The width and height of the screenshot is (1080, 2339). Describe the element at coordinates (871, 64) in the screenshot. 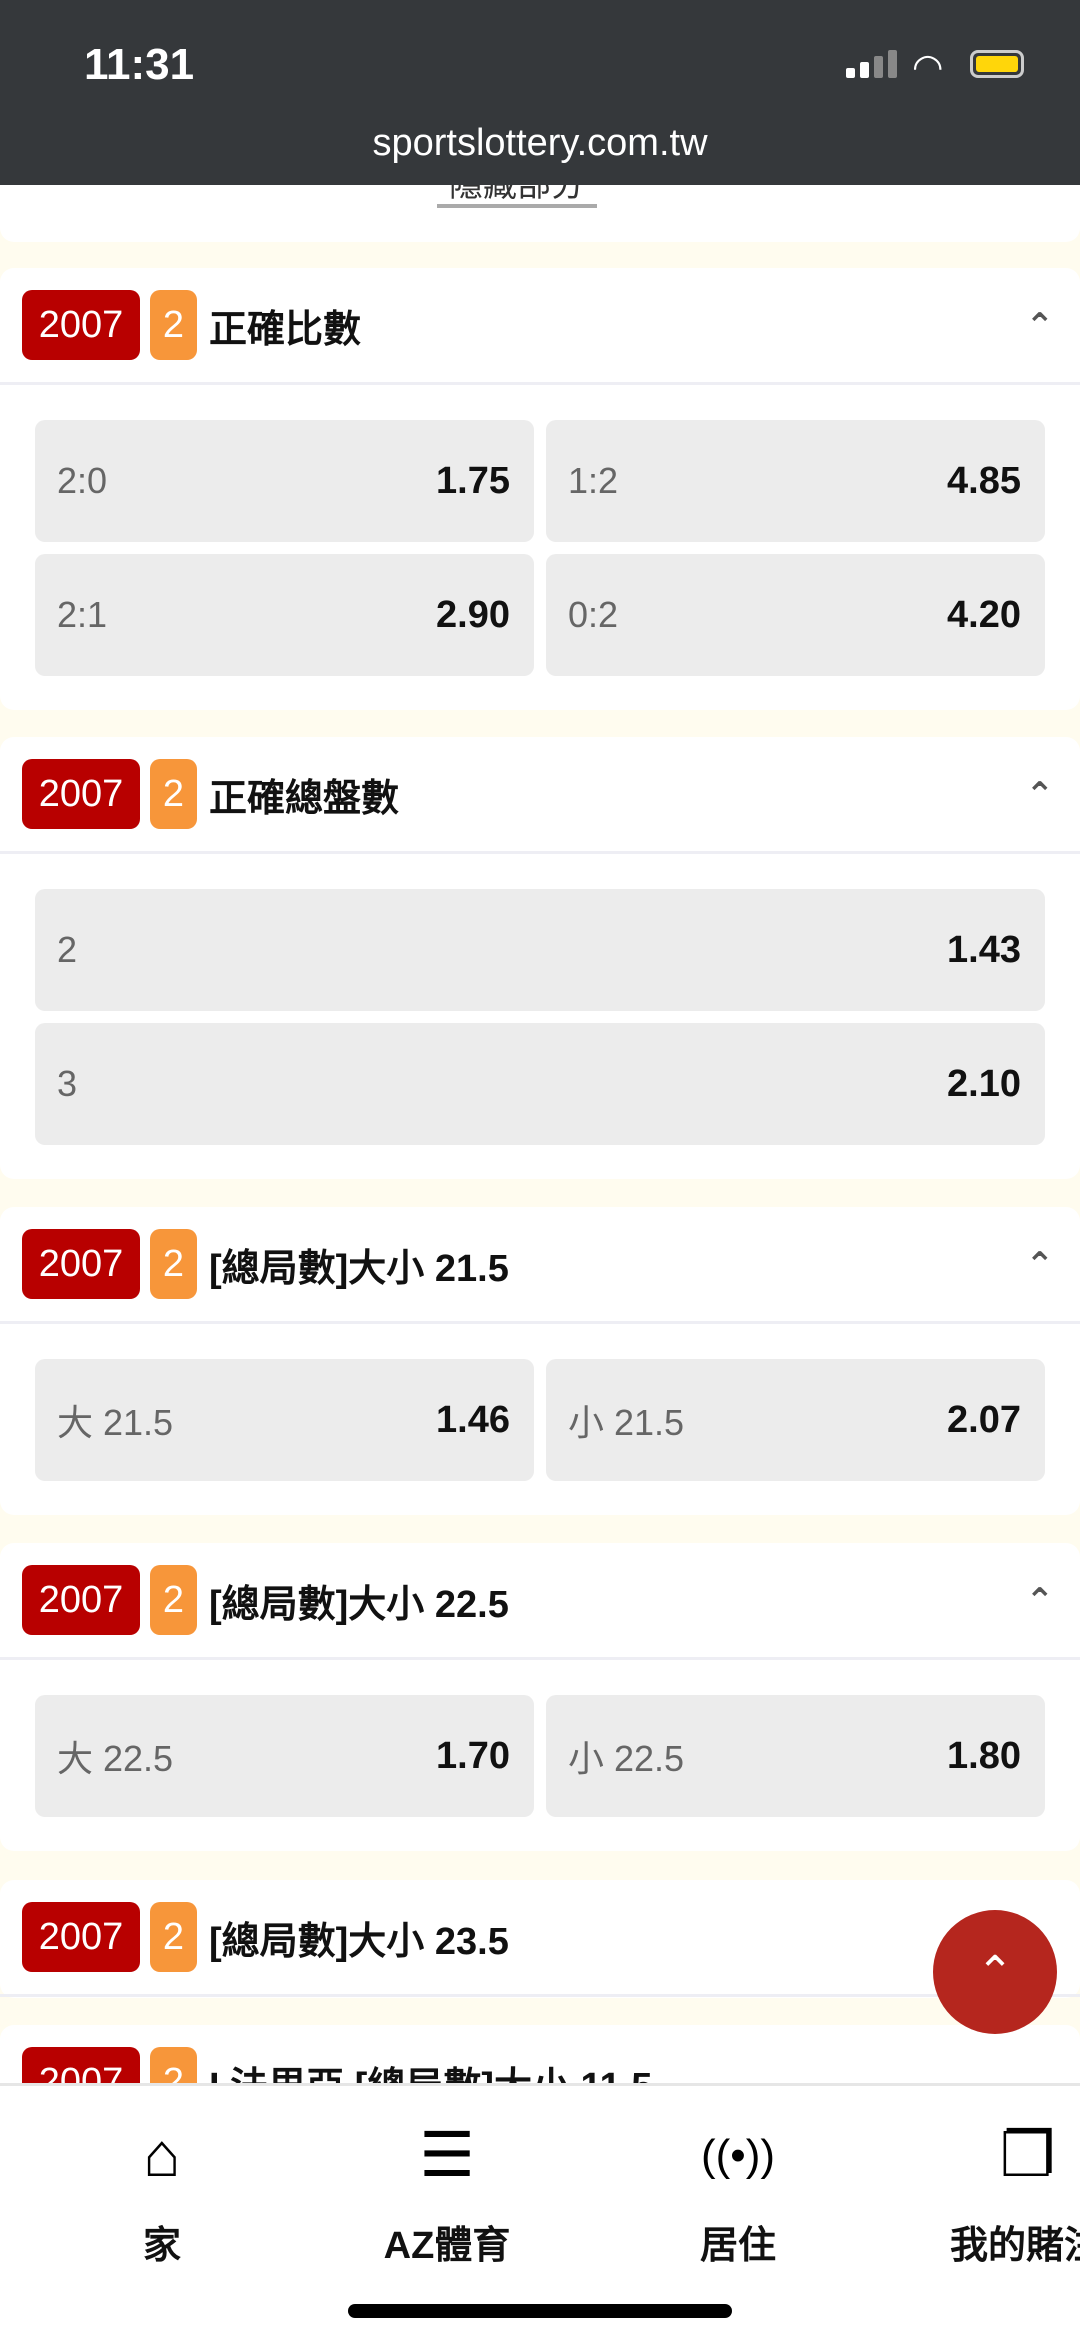

I see `signal-icon` at that location.